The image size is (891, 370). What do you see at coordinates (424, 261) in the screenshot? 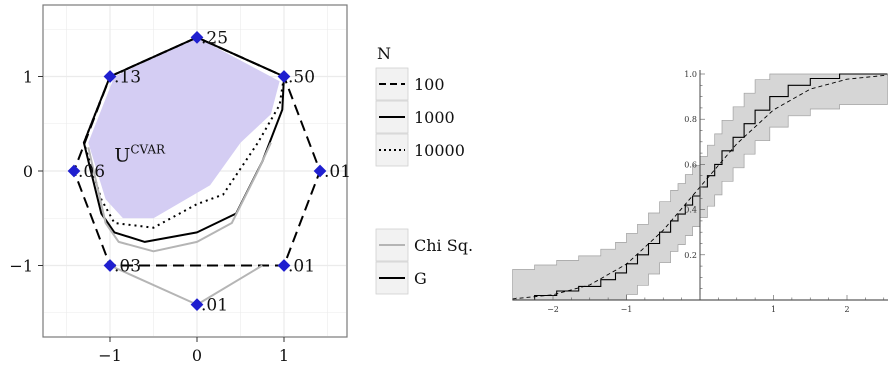
I see `legend-stat-entries: Chi Sq. G` at bounding box center [424, 261].